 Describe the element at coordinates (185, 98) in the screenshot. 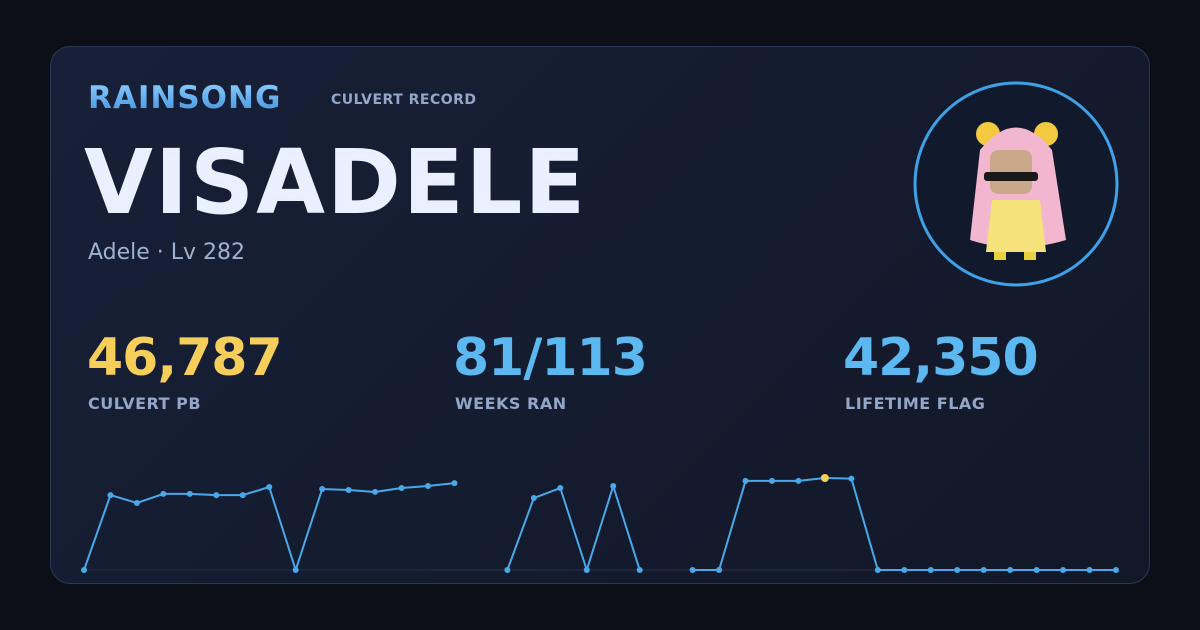

I see `brand: RAINSONG` at that location.